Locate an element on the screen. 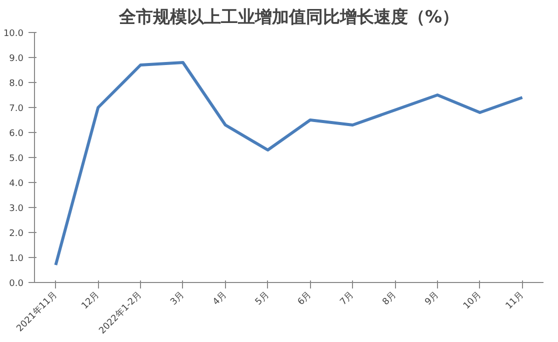 The width and height of the screenshot is (558, 342). chart-title: 全市规模以上工业增加值同比增长速度（%） is located at coordinates (289, 18).